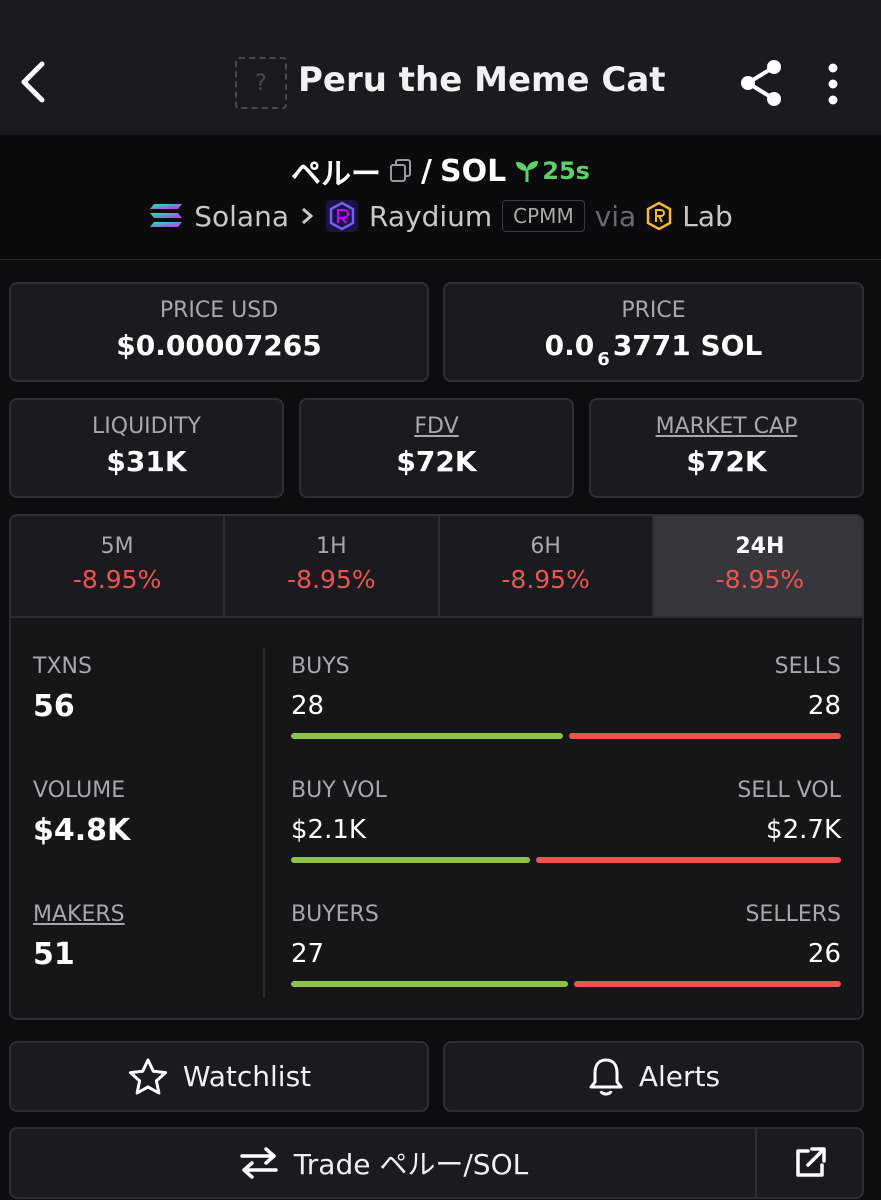 The height and width of the screenshot is (1200, 881). I want to click on tab-6h: 6H -8.95%, so click(546, 566).